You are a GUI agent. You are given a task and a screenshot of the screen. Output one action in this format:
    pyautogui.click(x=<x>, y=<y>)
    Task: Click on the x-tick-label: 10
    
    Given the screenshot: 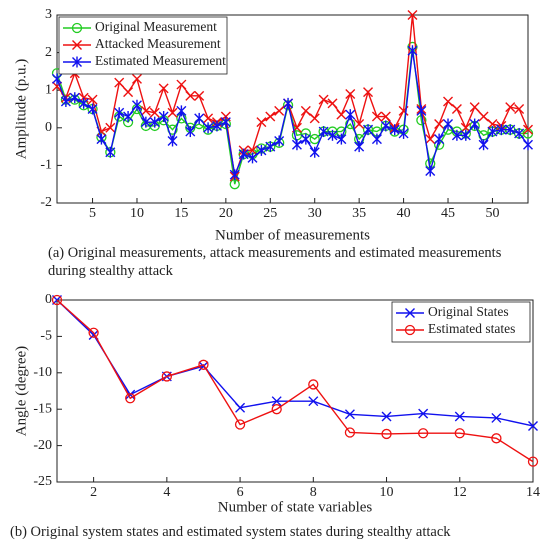 What is the action you would take?
    pyautogui.click(x=137, y=213)
    